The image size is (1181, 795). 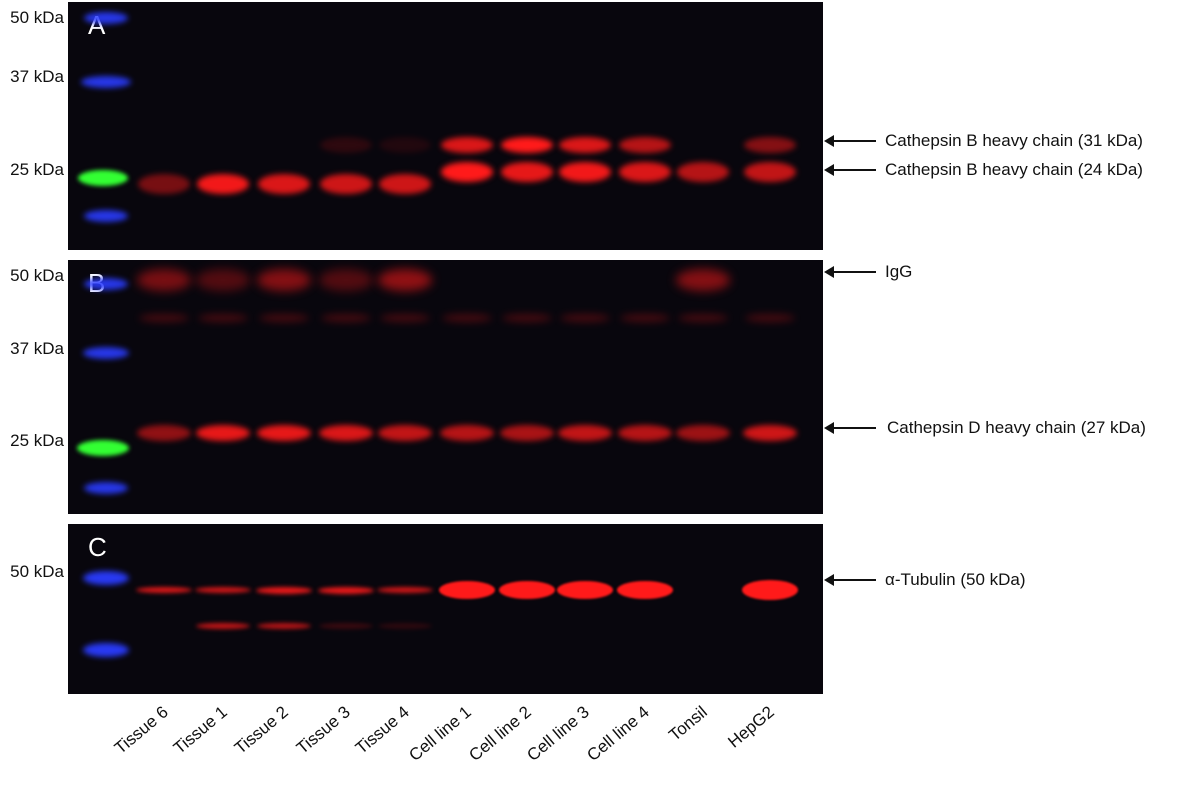 What do you see at coordinates (955, 579) in the screenshot?
I see `annotation-label: α-Tubulin (50 kDa)` at bounding box center [955, 579].